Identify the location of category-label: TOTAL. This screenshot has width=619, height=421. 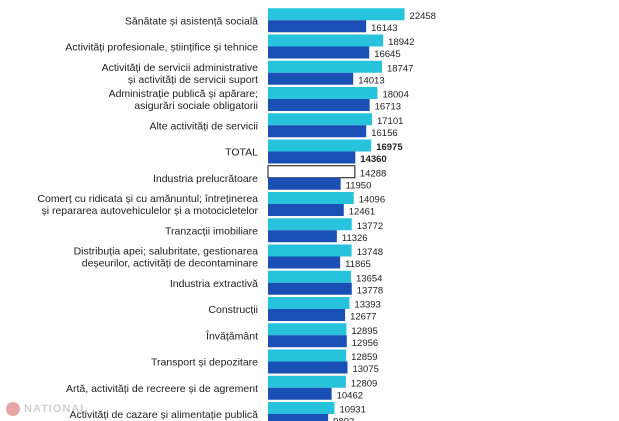
(241, 153).